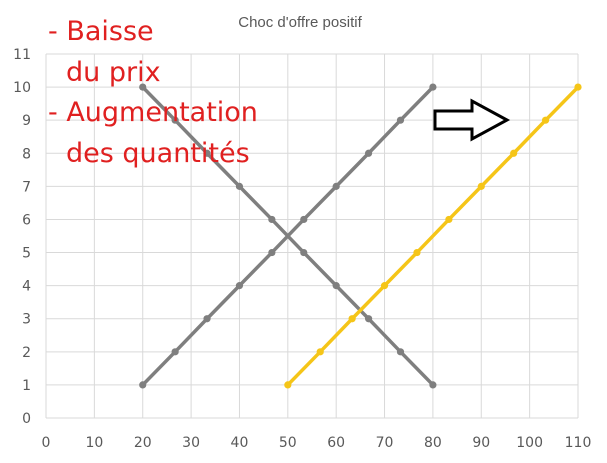 The height and width of the screenshot is (463, 607). What do you see at coordinates (101, 31) in the screenshot?
I see `annotation-line-1: - Baisse` at bounding box center [101, 31].